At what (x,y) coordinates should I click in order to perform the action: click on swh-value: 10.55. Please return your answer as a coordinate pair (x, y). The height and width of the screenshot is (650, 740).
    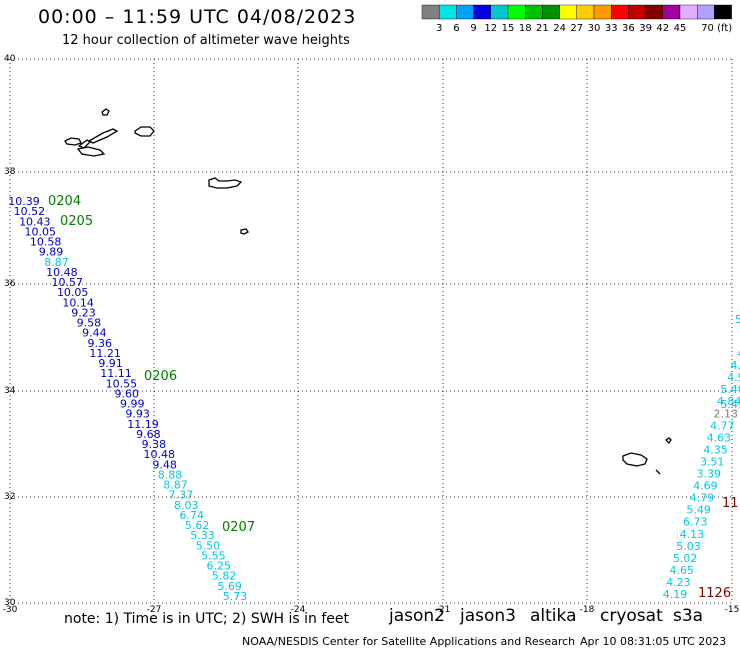
    Looking at the image, I should click on (122, 383).